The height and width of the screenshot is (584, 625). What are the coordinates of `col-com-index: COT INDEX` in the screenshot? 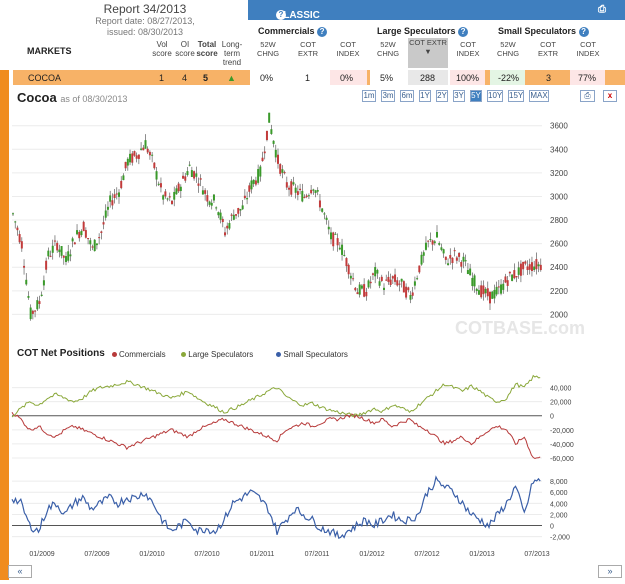 It's located at (348, 49).